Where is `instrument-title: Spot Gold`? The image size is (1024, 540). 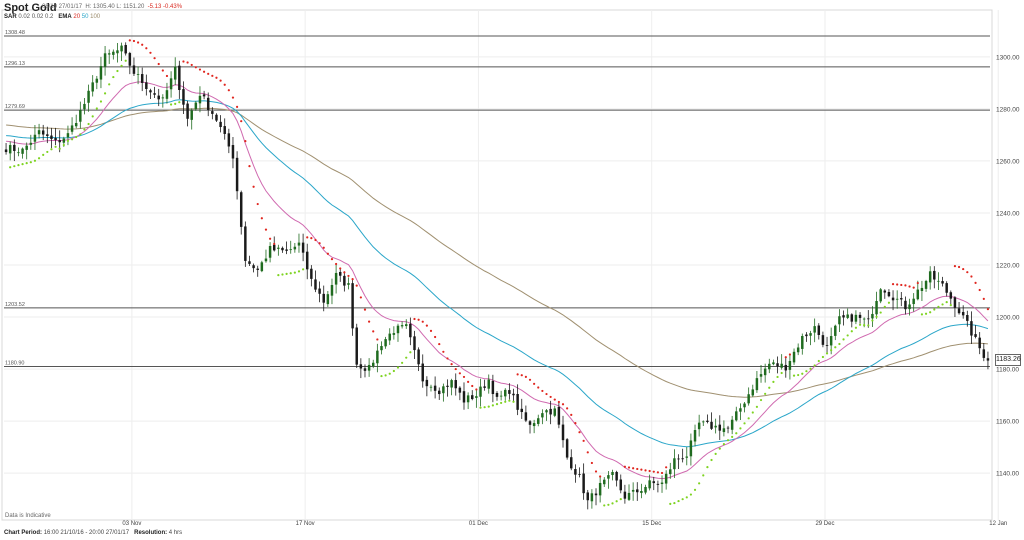
instrument-title: Spot Gold is located at coordinates (30, 8).